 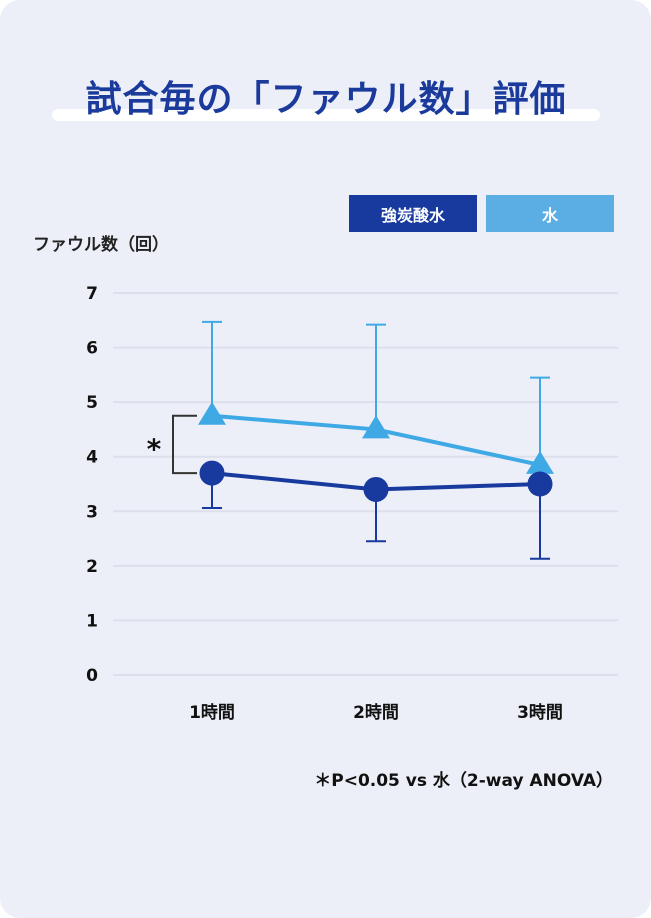 I want to click on x-tick-label: 2時間, so click(x=376, y=712).